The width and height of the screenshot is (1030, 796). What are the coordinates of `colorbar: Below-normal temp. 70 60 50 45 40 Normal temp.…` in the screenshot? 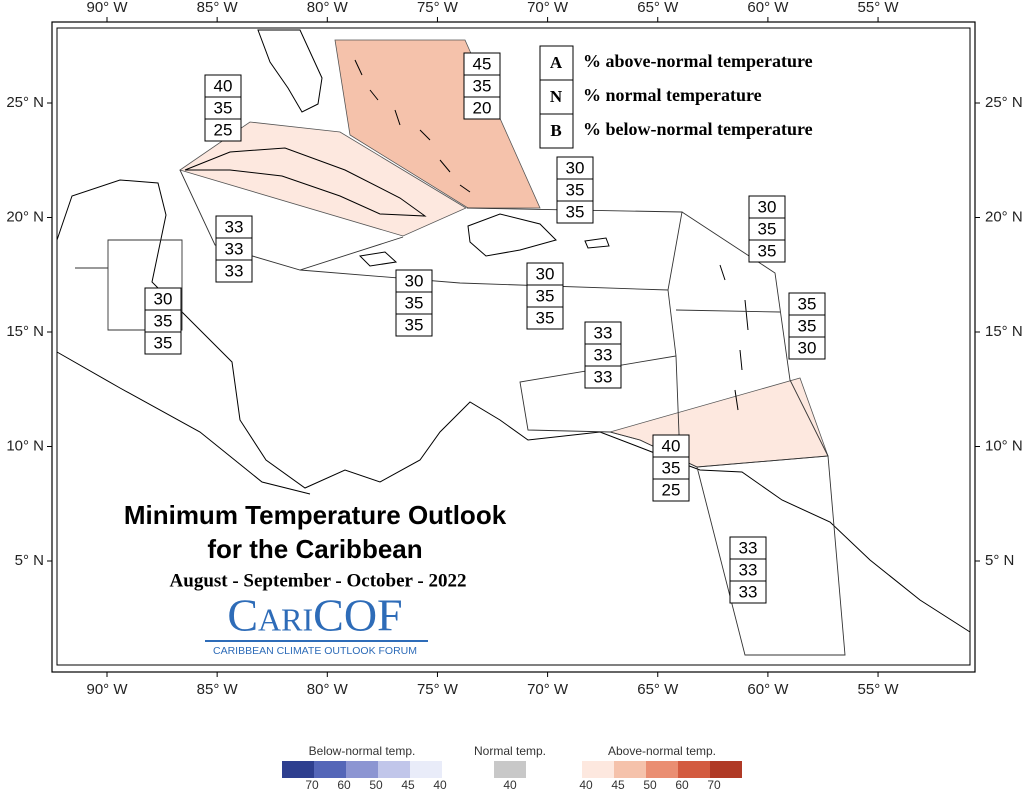 It's located at (512, 768).